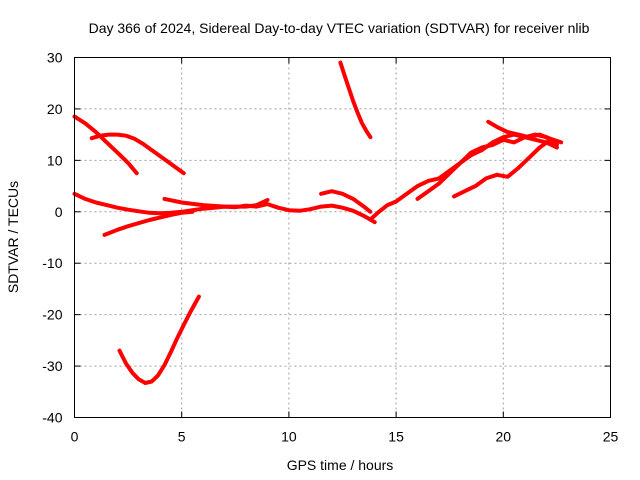 This screenshot has height=480, width=640. Describe the element at coordinates (289, 437) in the screenshot. I see `x-tick-label: 10` at that location.